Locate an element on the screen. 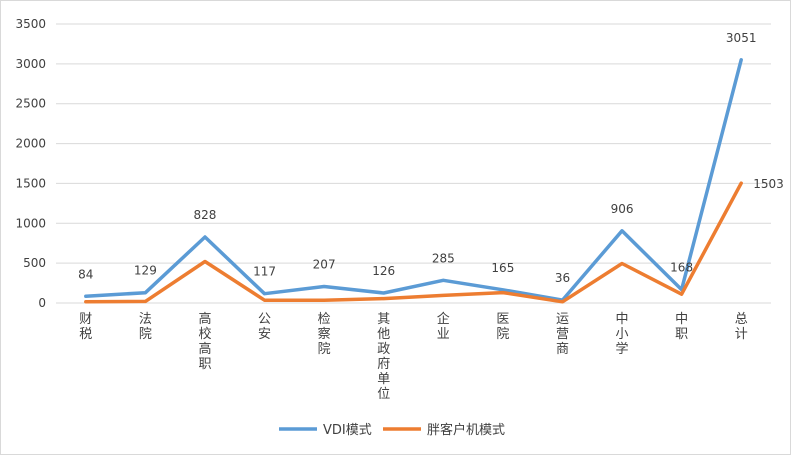 This screenshot has width=791, height=459. x-category-label: 医院 is located at coordinates (502, 327).